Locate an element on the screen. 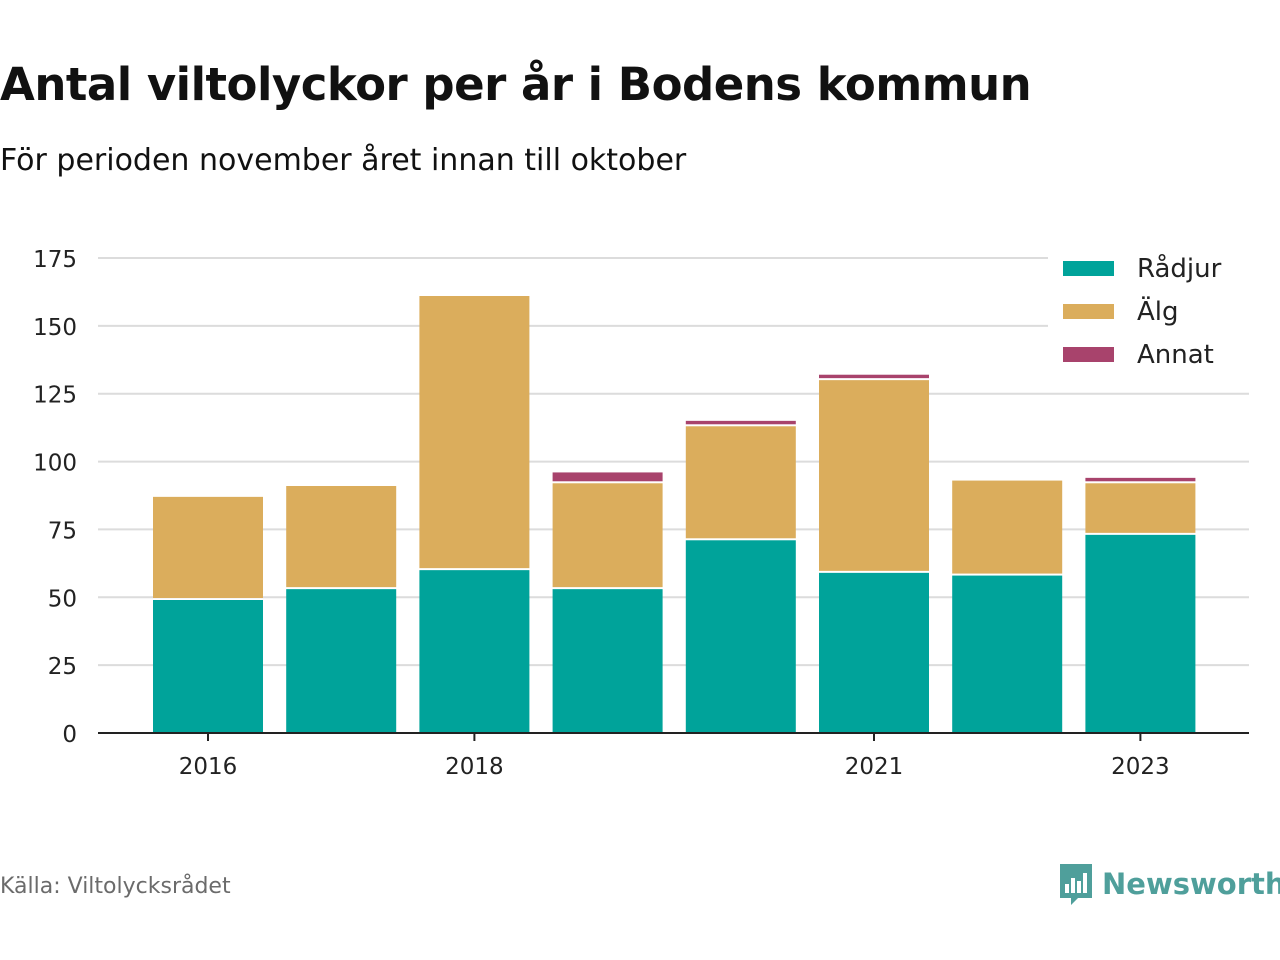 This screenshot has height=960, width=1280. x-tick-label: 2016 is located at coordinates (208, 767).